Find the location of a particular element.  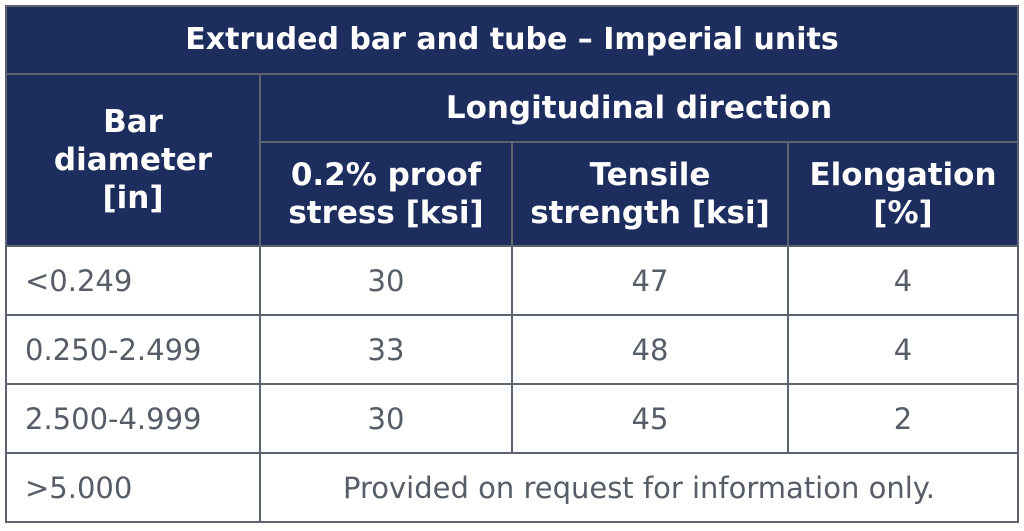

table-title: Extruded bar and tube – Imperial units is located at coordinates (512, 40).